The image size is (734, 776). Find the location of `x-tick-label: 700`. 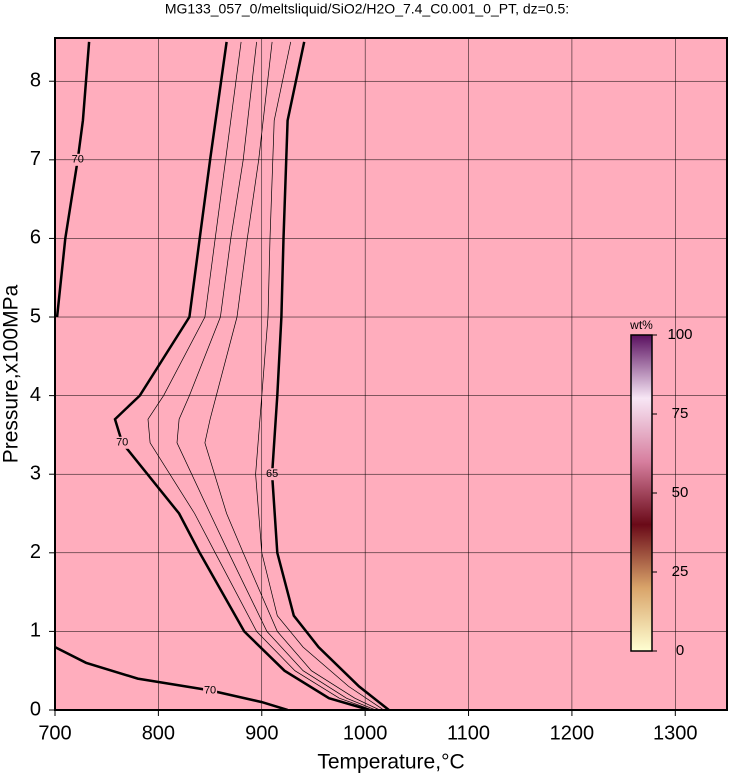

x-tick-label: 700 is located at coordinates (54, 733).